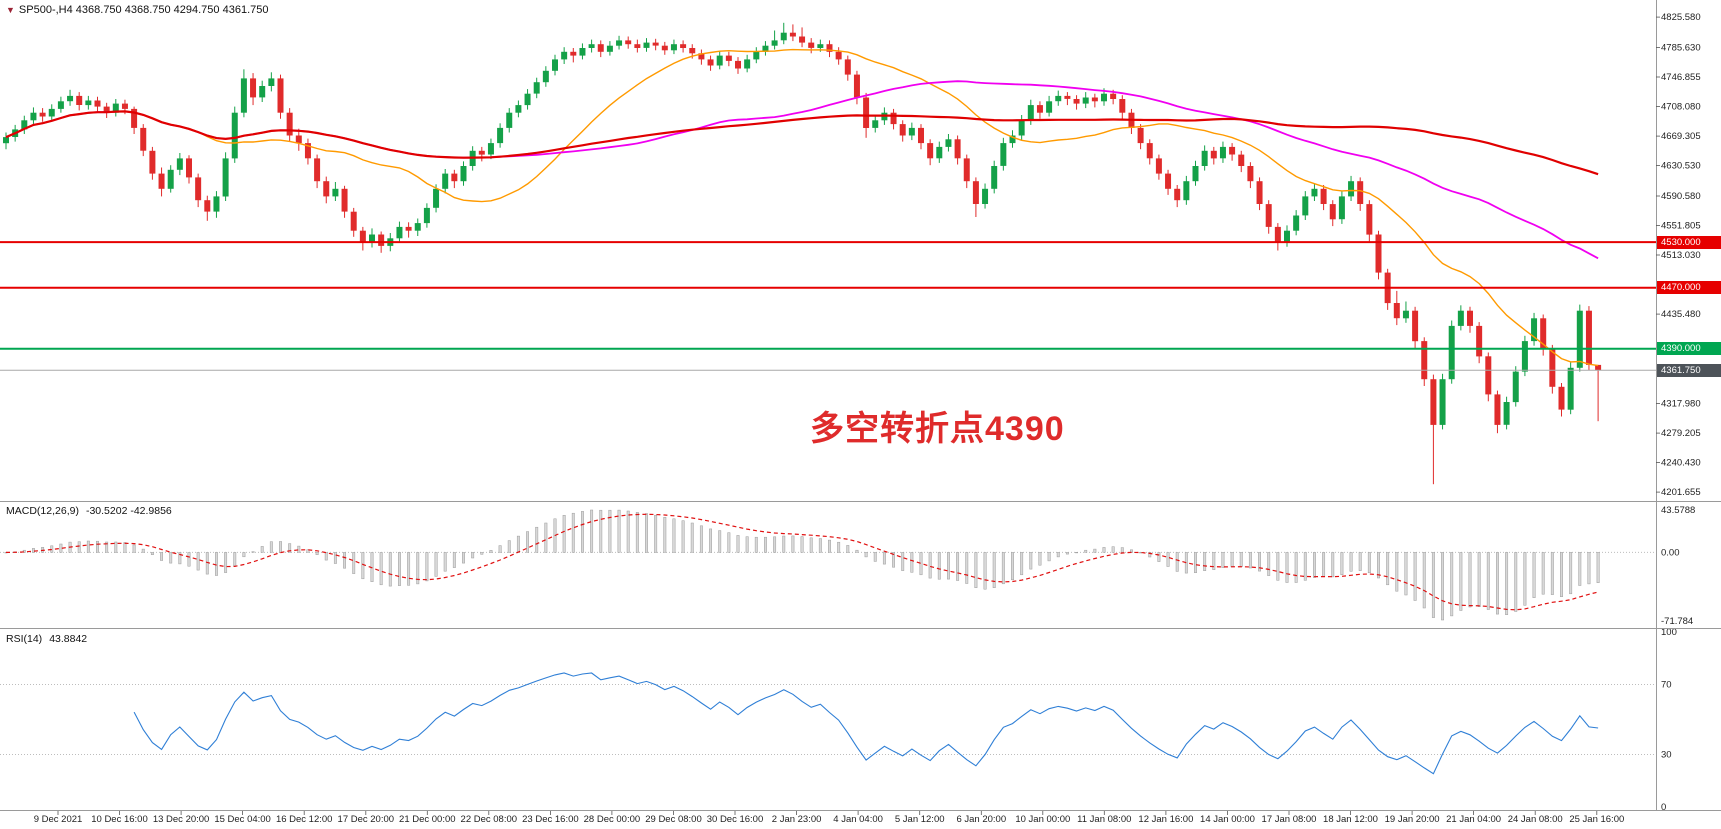 The image size is (1721, 829). Describe the element at coordinates (1681, 433) in the screenshot. I see `price-axis-label: 4279.205` at that location.